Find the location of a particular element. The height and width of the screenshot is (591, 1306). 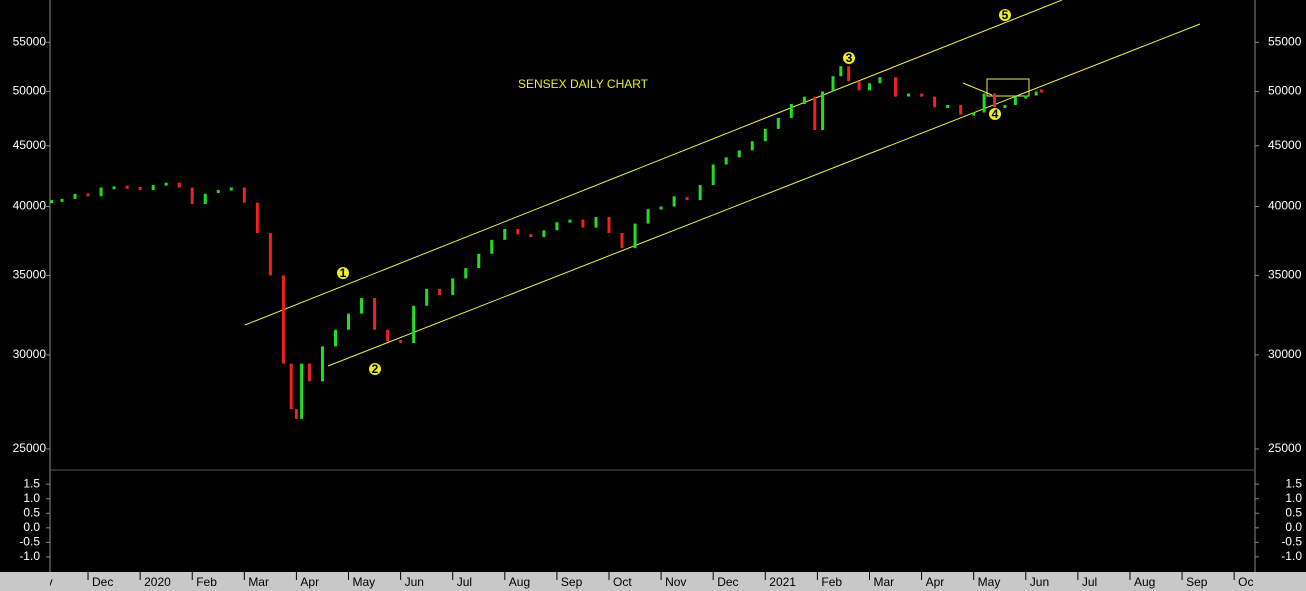

wave-label: 1 is located at coordinates (343, 273).